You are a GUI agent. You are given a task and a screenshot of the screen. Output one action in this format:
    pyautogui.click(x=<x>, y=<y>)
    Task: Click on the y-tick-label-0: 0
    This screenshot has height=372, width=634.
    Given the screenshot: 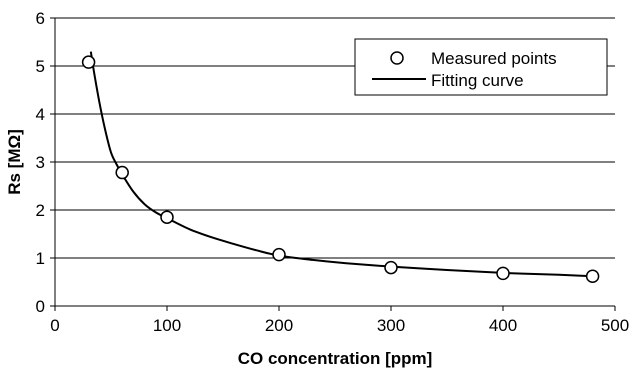 What is the action you would take?
    pyautogui.click(x=40, y=306)
    